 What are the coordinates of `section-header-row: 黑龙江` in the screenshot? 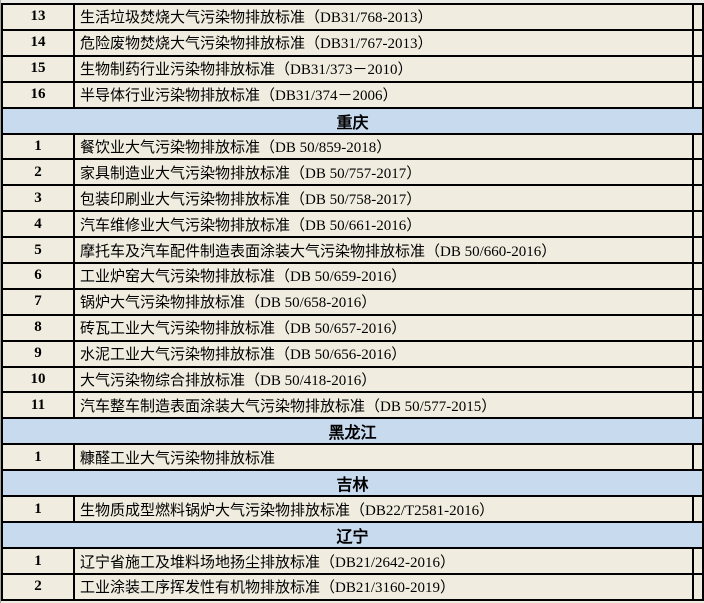 It's located at (352, 431).